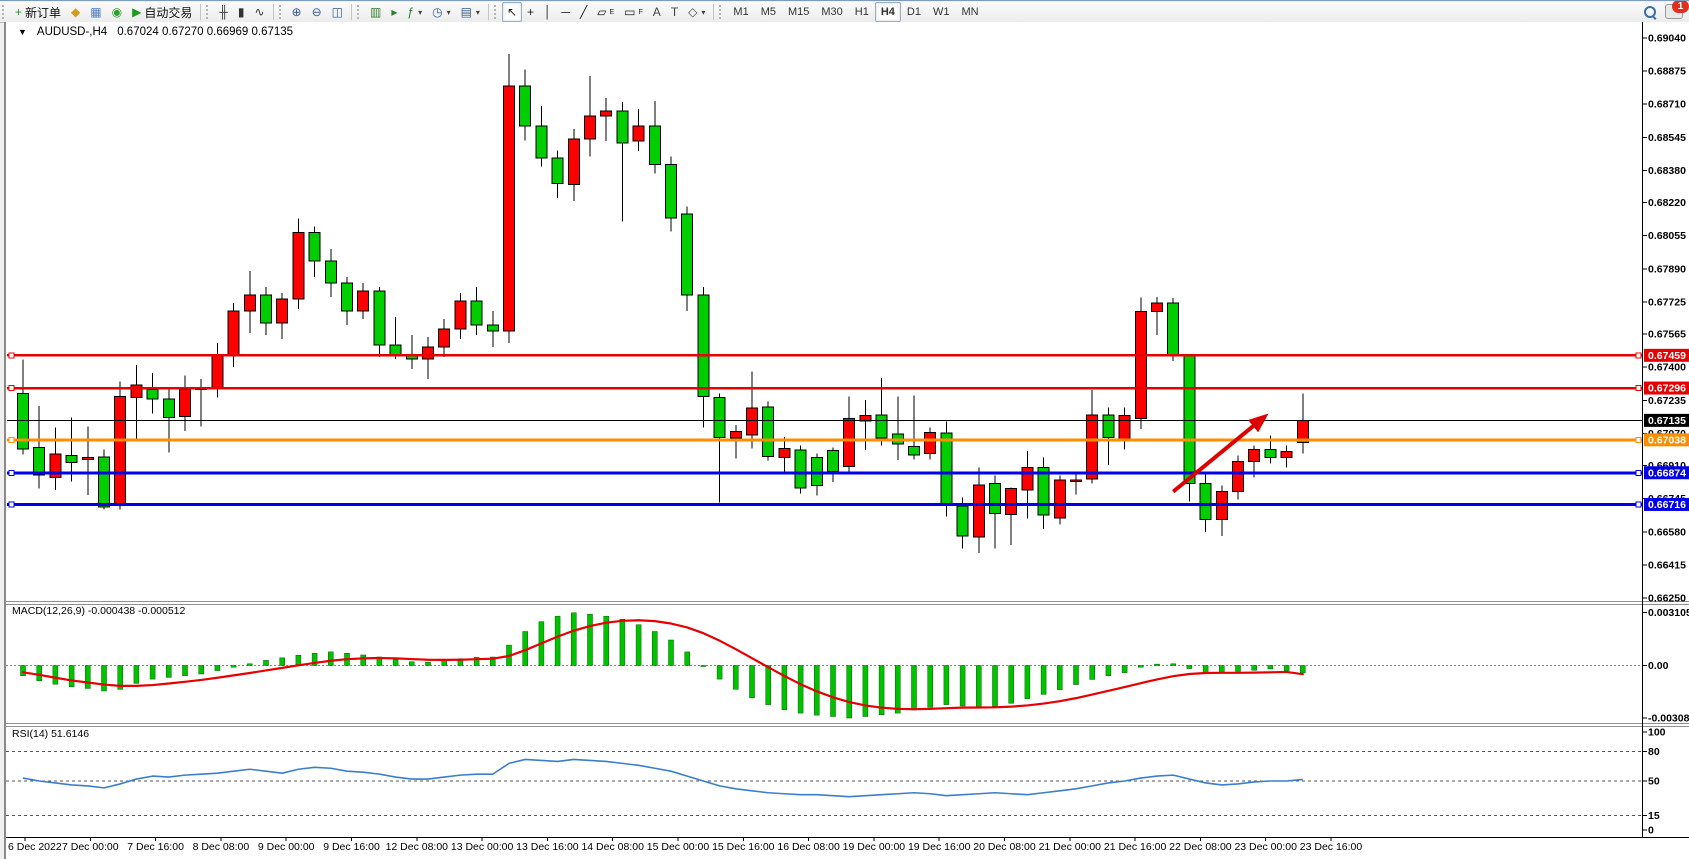  What do you see at coordinates (768, 12) in the screenshot?
I see `timeframe-m5-button: M5` at bounding box center [768, 12].